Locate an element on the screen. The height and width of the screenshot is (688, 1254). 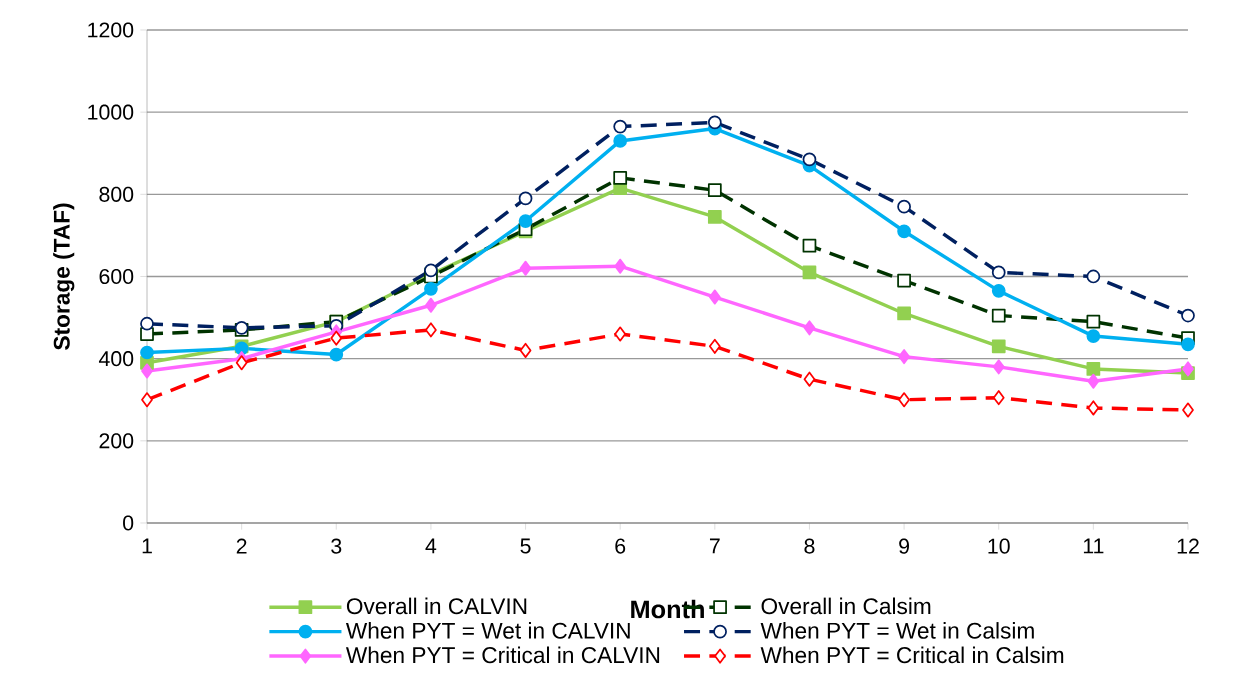
y-tick-label: 800 is located at coordinates (116, 194).